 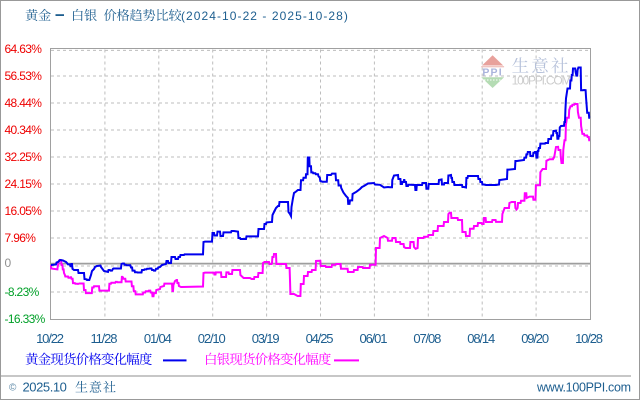 What do you see at coordinates (158, 338) in the screenshot?
I see `svg-text: 01/04` at bounding box center [158, 338].